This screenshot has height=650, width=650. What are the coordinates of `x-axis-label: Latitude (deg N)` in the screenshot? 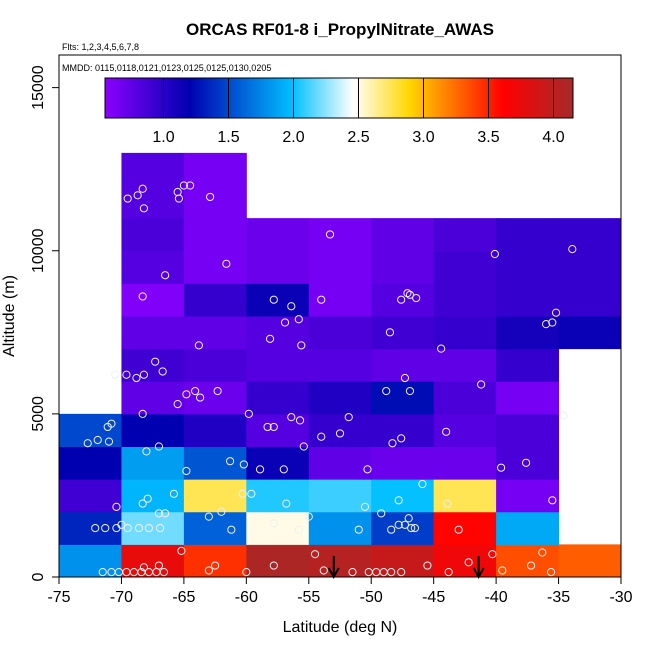 It's located at (340, 627).